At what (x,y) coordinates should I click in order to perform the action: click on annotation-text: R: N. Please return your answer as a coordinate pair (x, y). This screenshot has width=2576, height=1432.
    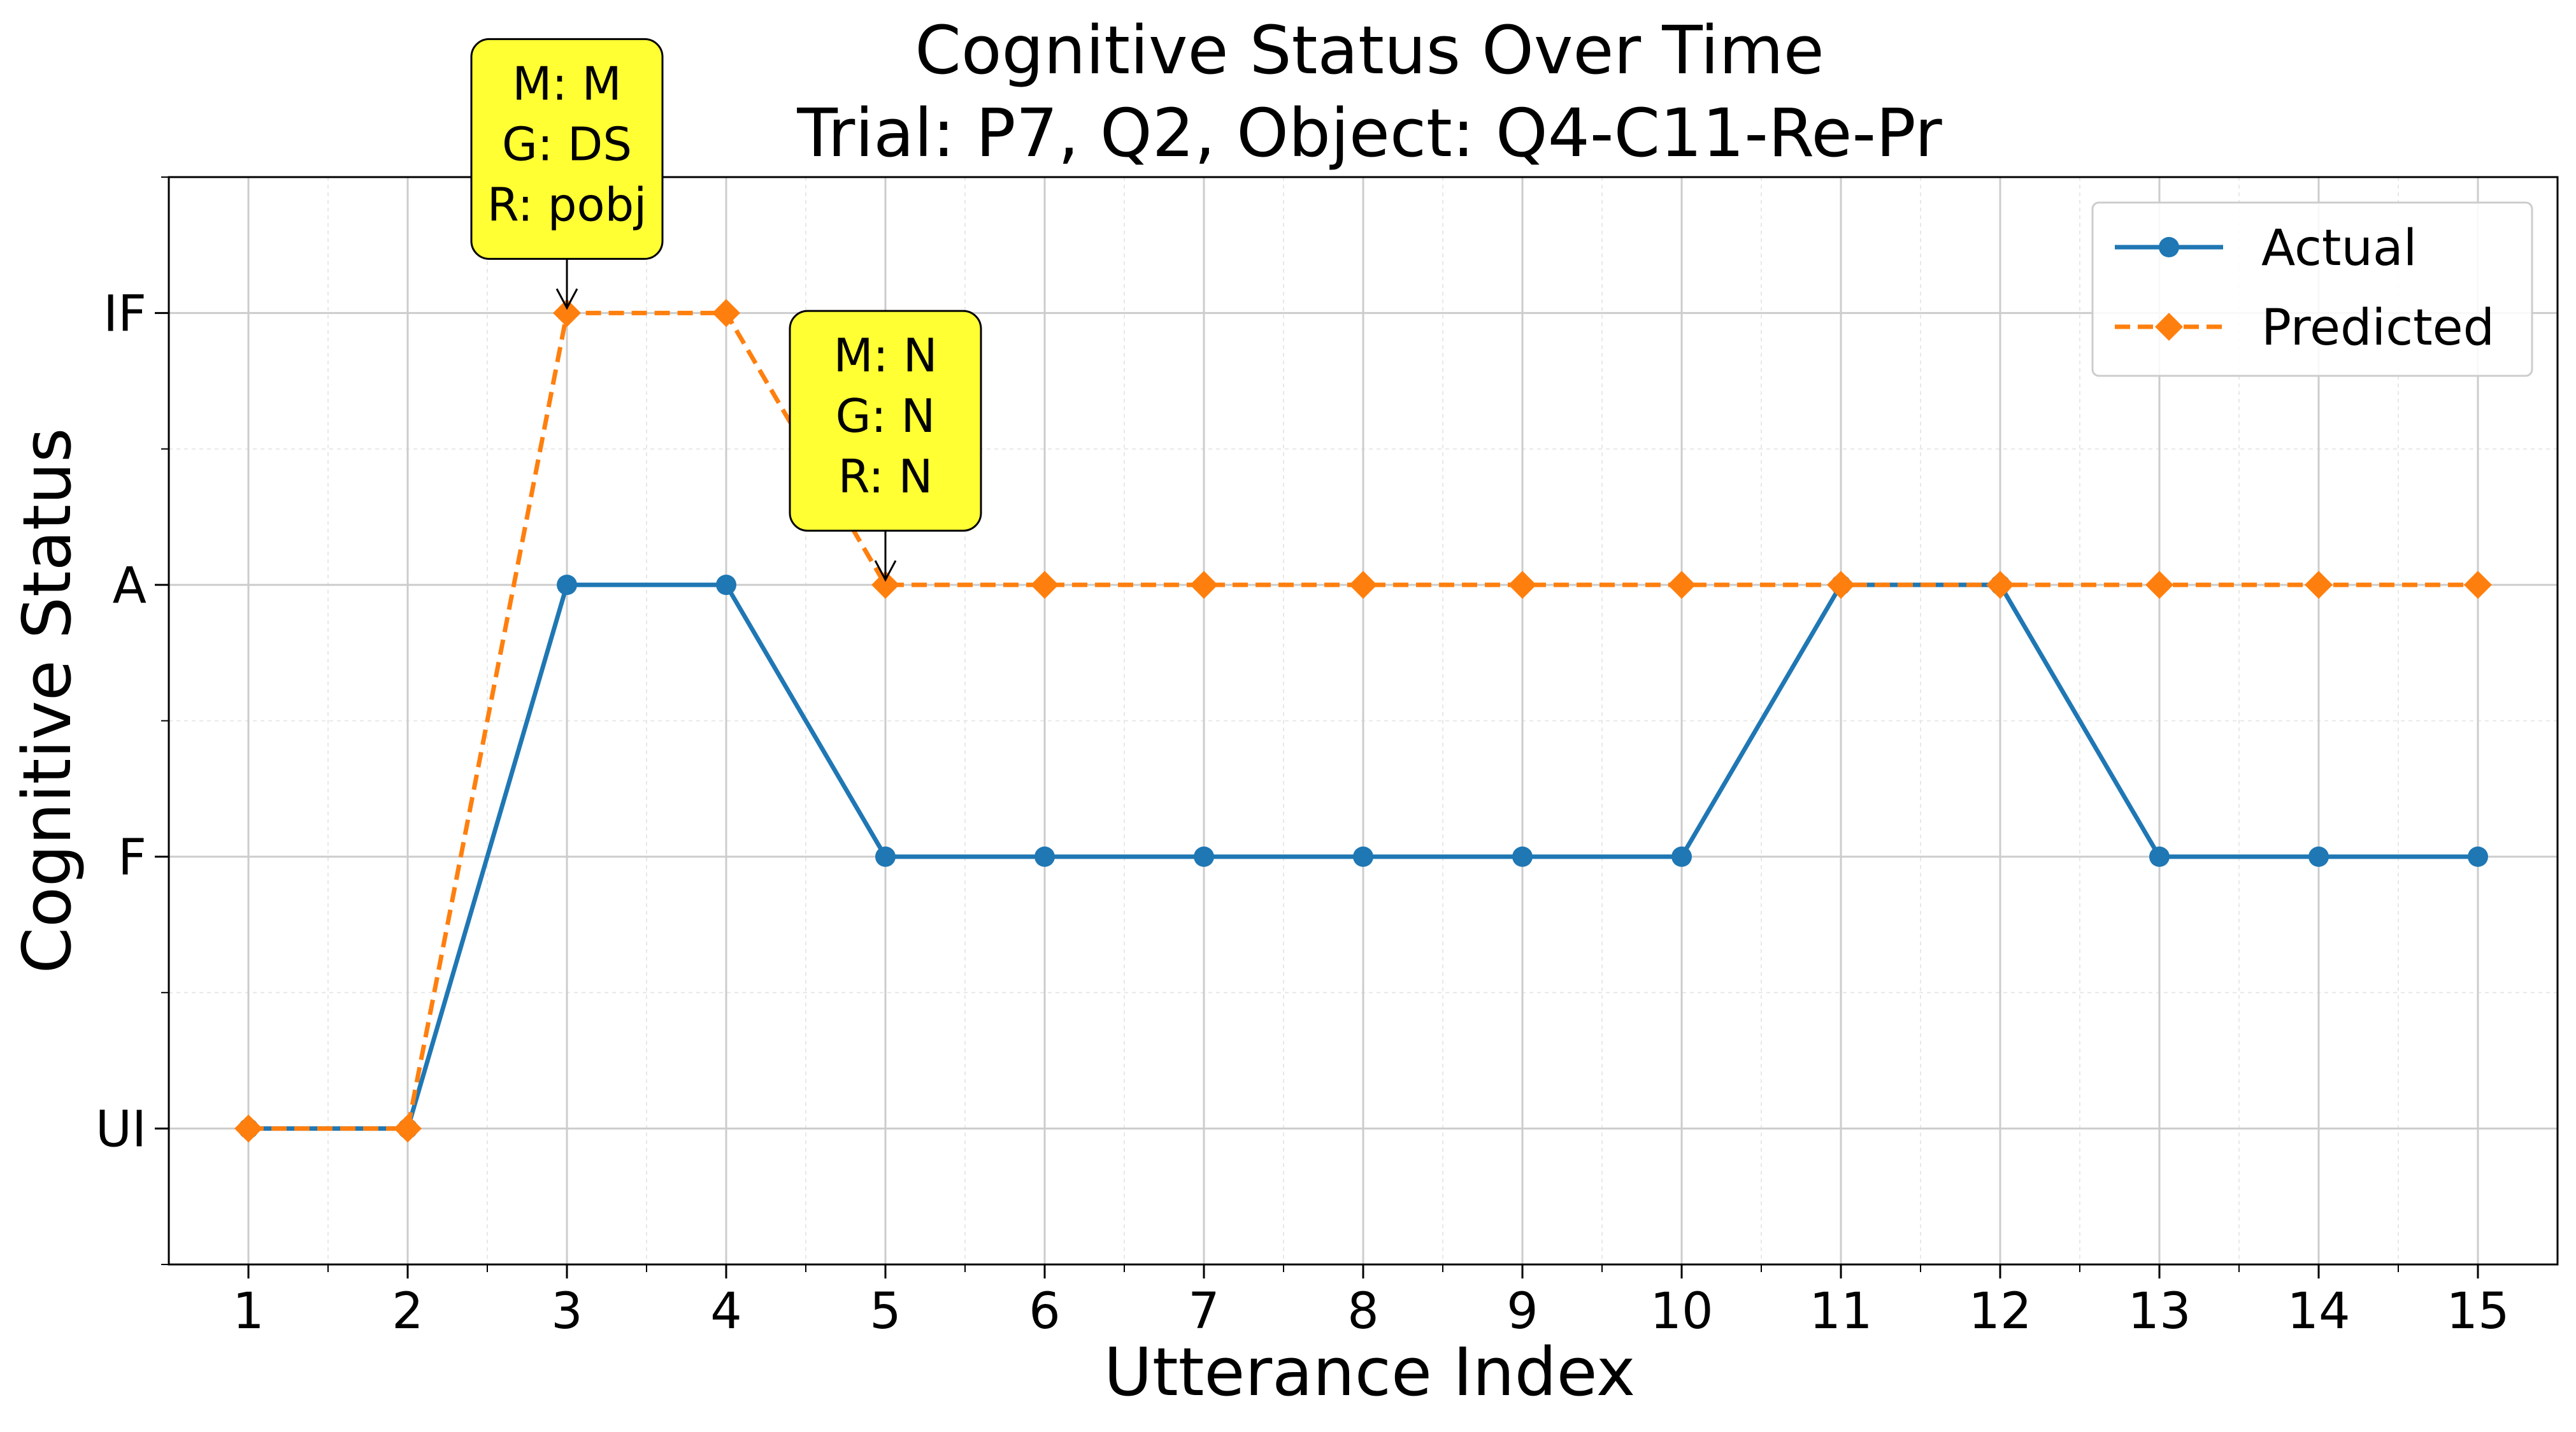
    Looking at the image, I should click on (886, 476).